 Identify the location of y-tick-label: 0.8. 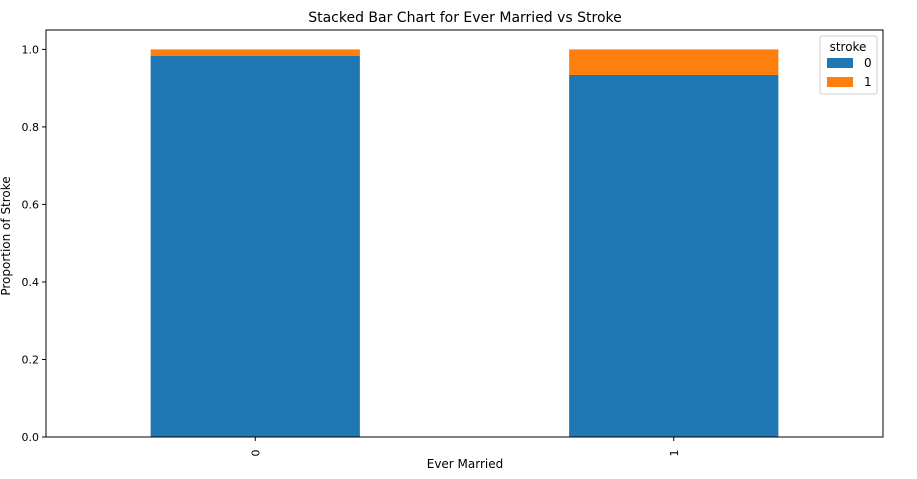
(31, 127).